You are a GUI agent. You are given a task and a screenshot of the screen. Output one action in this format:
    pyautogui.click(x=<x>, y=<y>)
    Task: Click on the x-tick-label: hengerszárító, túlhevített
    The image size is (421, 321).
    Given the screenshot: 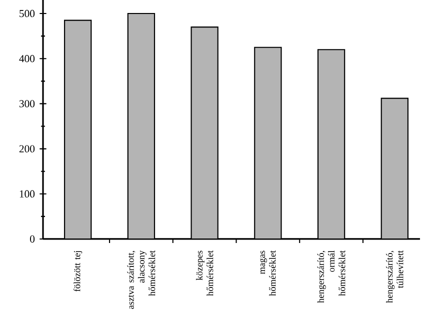 What is the action you would take?
    pyautogui.click(x=395, y=276)
    